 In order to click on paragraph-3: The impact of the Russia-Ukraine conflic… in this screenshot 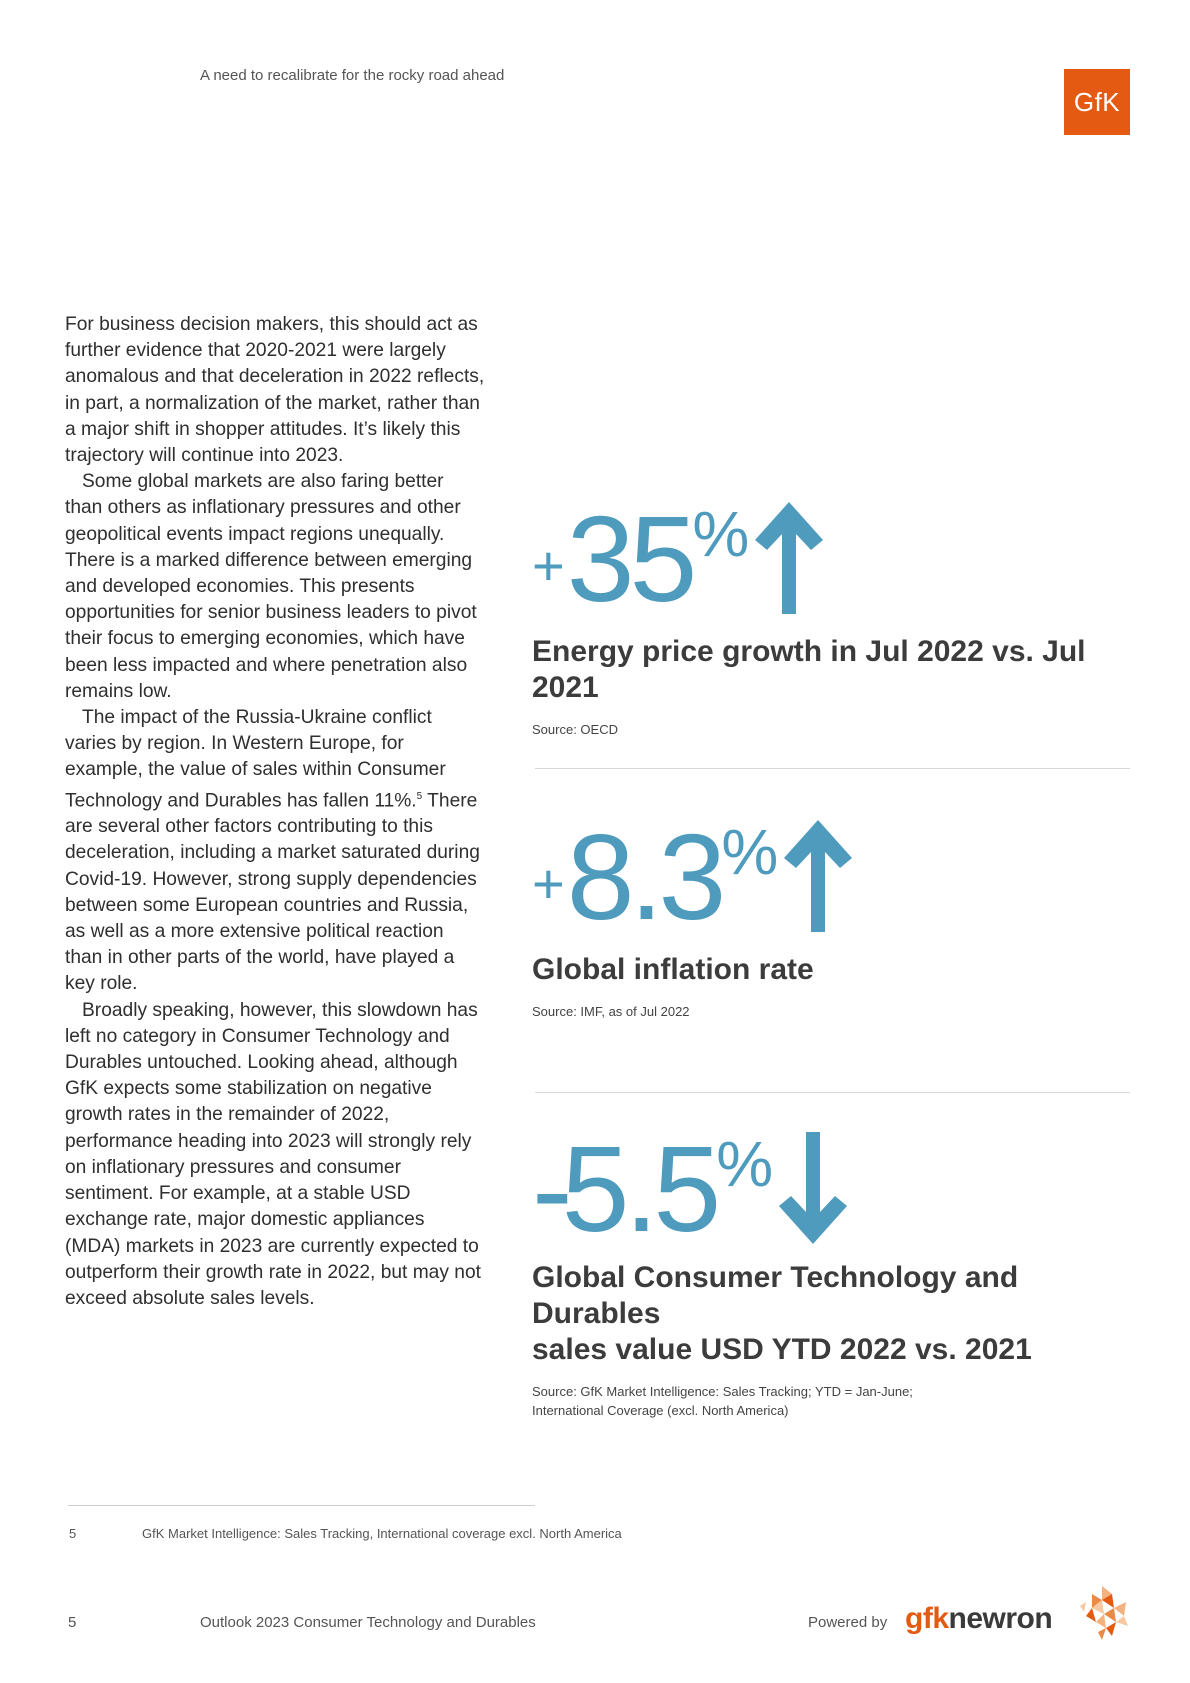, I will do `click(275, 851)`.